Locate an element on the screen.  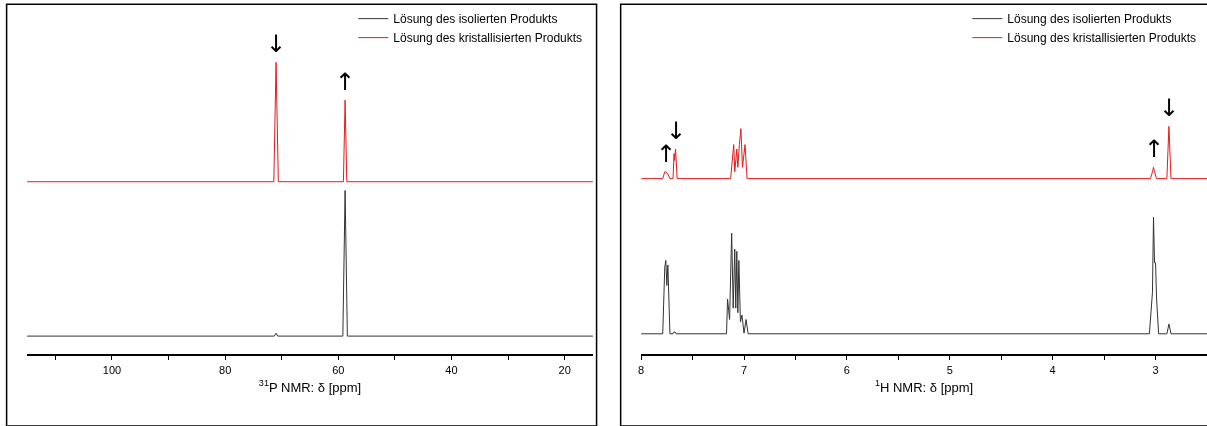
x-tick-label: 60 is located at coordinates (338, 369).